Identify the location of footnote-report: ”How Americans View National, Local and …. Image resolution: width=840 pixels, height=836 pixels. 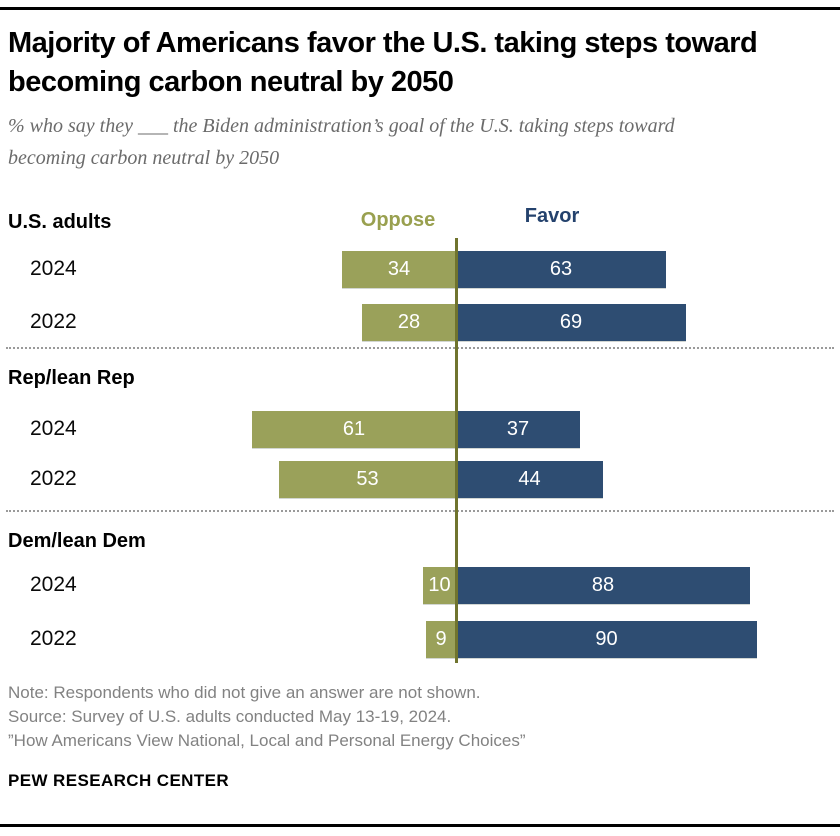
(267, 740).